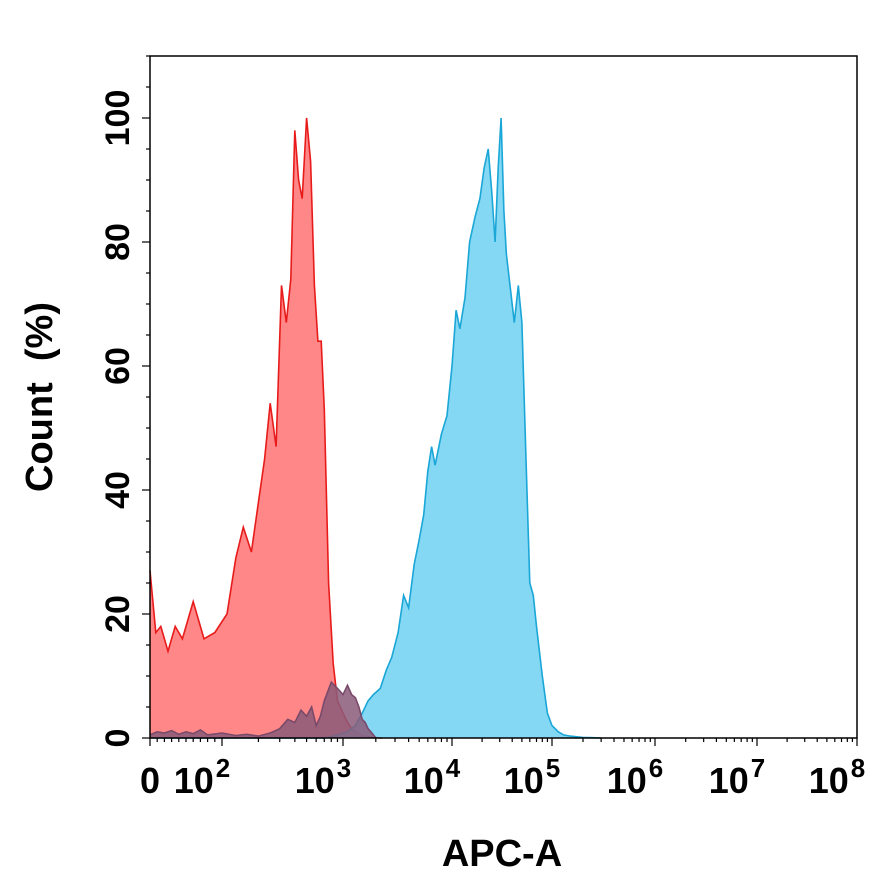 This screenshot has width=881, height=886. I want to click on series-3-line, so click(263, 709).